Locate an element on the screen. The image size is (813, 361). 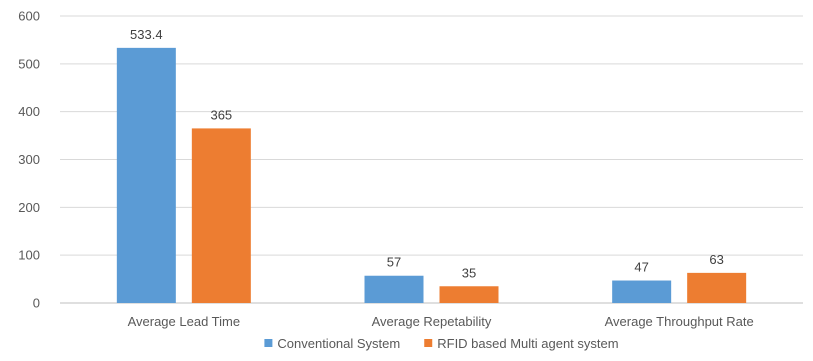
data-label: 63 is located at coordinates (716, 259).